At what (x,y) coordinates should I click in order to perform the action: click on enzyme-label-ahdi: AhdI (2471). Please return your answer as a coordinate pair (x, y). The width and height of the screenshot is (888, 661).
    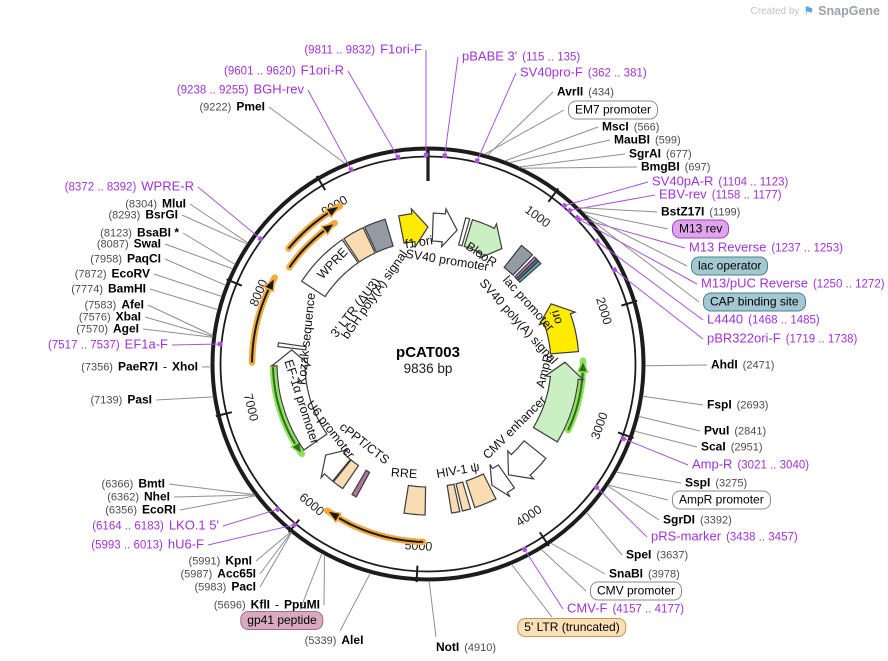
    Looking at the image, I should click on (742, 365).